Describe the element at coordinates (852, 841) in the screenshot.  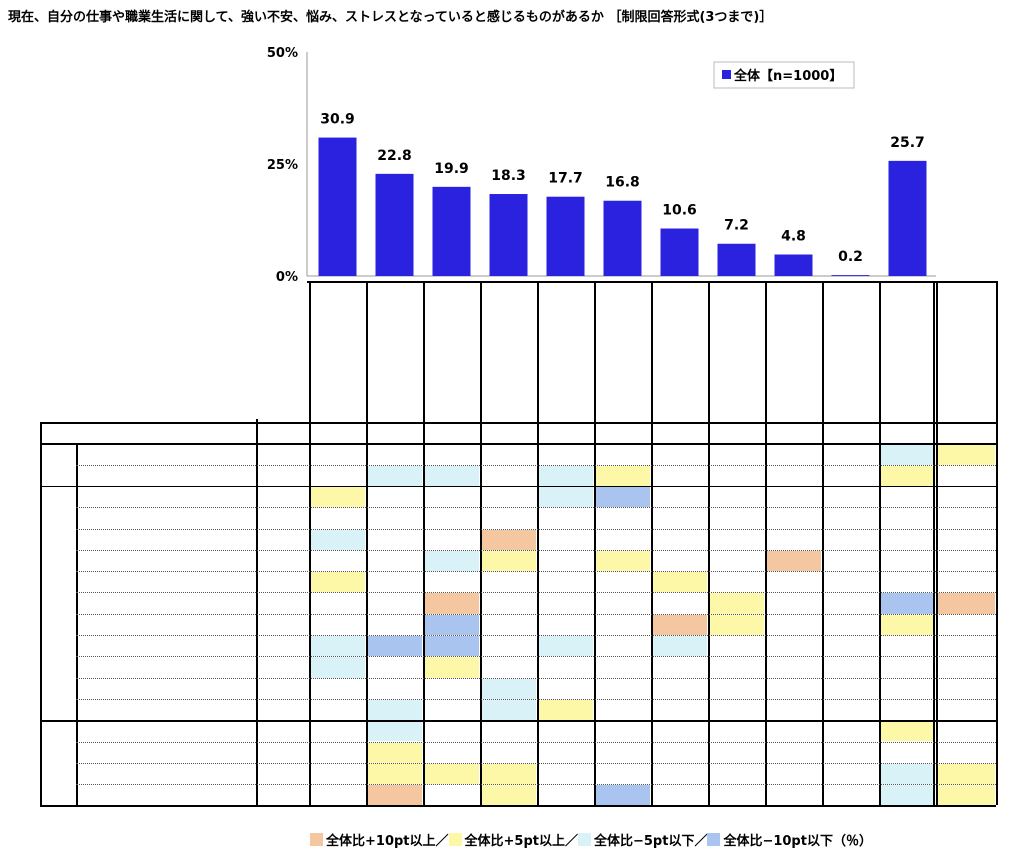
I see `unit-label: （％）` at that location.